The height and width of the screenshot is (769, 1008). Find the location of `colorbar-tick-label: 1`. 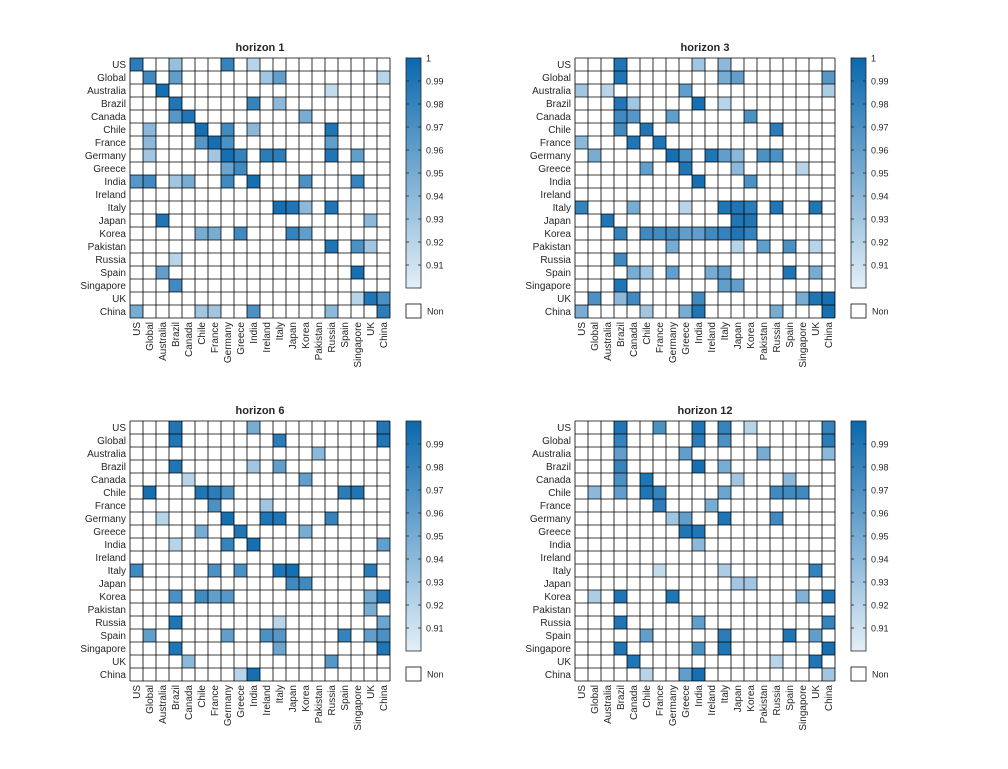

colorbar-tick-label: 1 is located at coordinates (428, 59).